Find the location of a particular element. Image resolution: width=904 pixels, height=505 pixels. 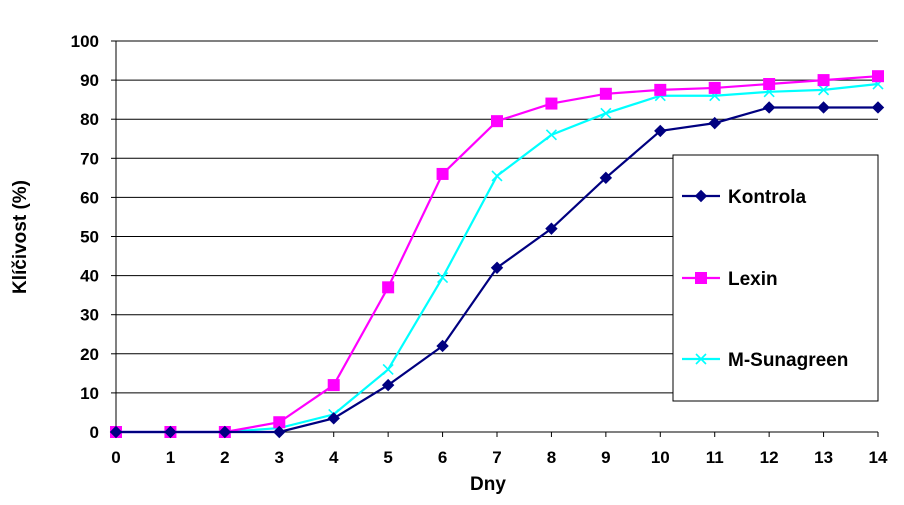

legend-label: Kontrola is located at coordinates (767, 197).